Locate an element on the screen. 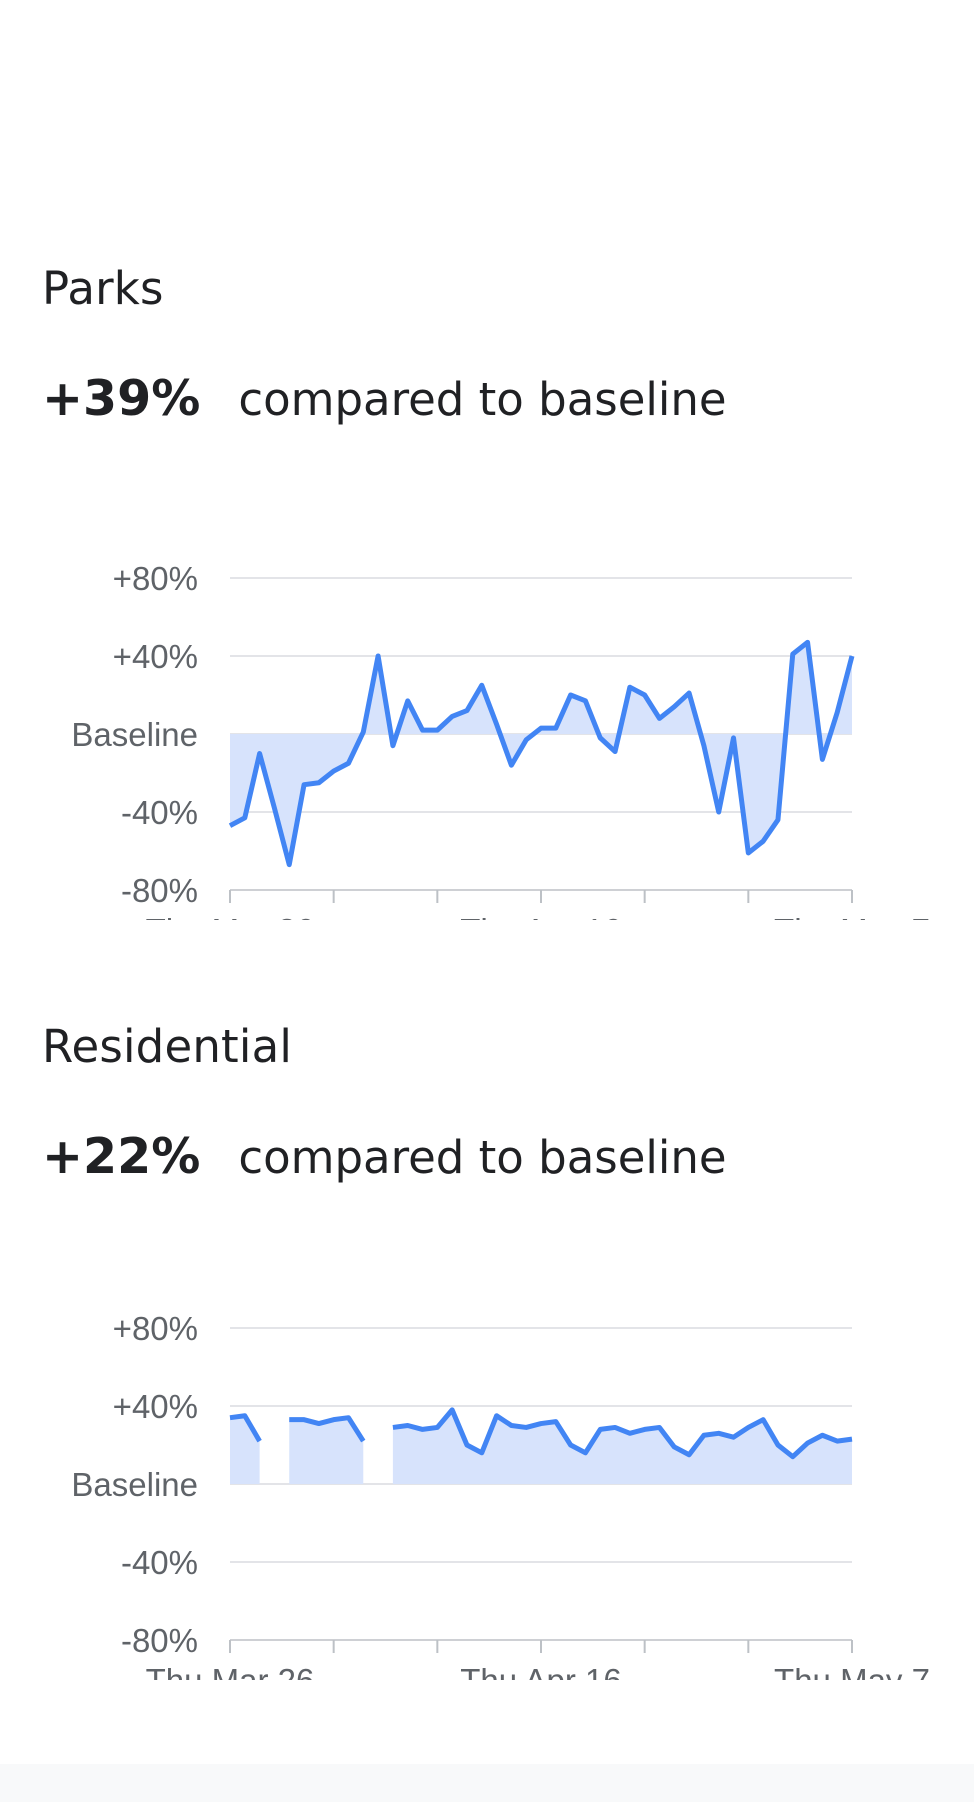 The image size is (974, 1802). residential-change-value: +22% is located at coordinates (121, 1156).